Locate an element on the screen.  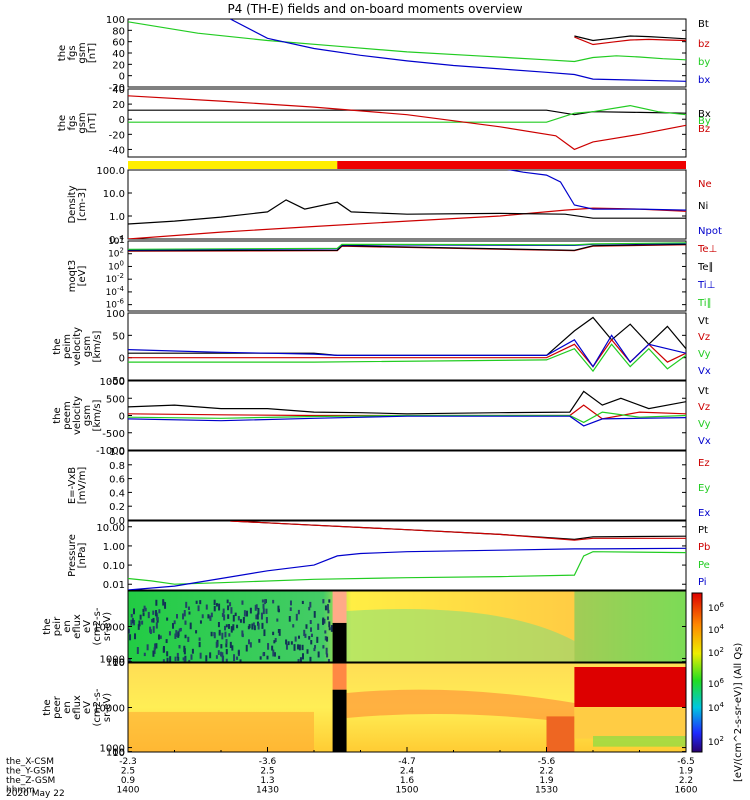
y-tick-label: 0.01 is located at coordinates (114, 585).